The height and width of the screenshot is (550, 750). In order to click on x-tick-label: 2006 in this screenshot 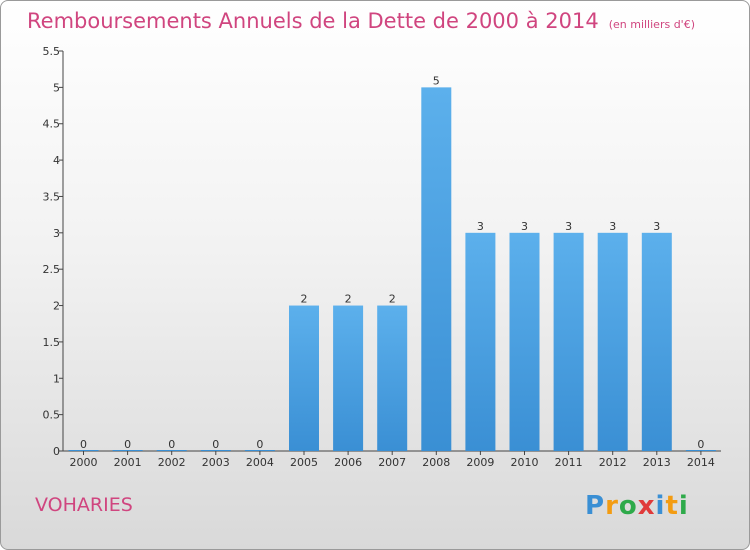, I will do `click(348, 462)`.